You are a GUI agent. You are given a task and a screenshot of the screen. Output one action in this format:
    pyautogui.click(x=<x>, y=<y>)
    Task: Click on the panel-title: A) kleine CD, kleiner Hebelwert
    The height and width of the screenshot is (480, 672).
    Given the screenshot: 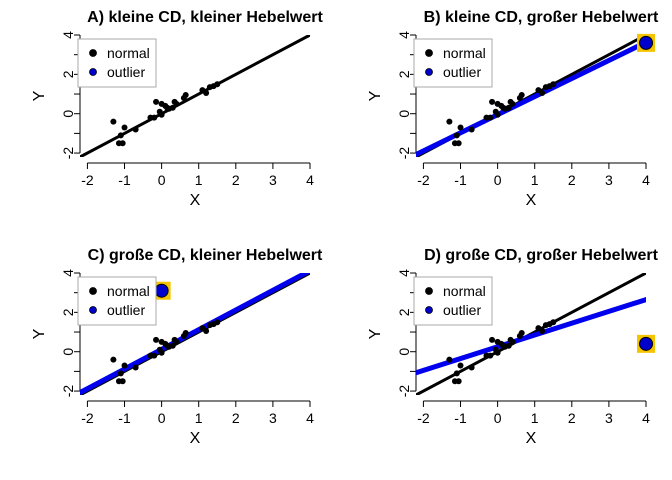 What is the action you would take?
    pyautogui.click(x=205, y=17)
    